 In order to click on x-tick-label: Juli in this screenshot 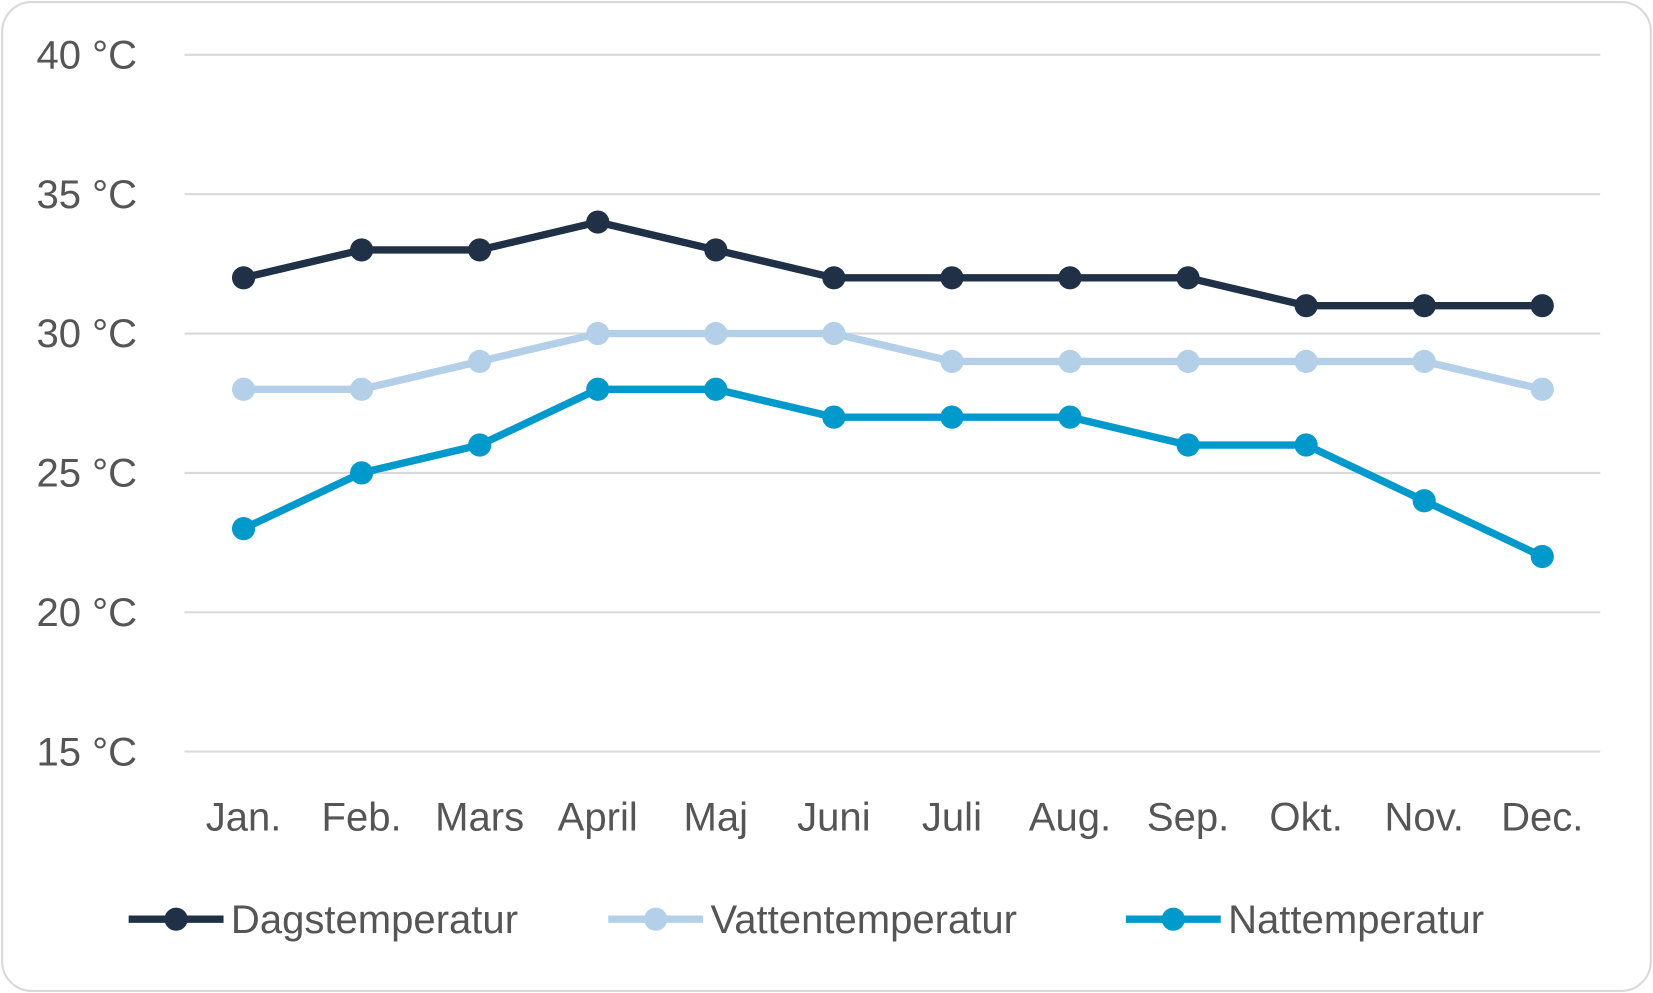, I will do `click(952, 818)`.